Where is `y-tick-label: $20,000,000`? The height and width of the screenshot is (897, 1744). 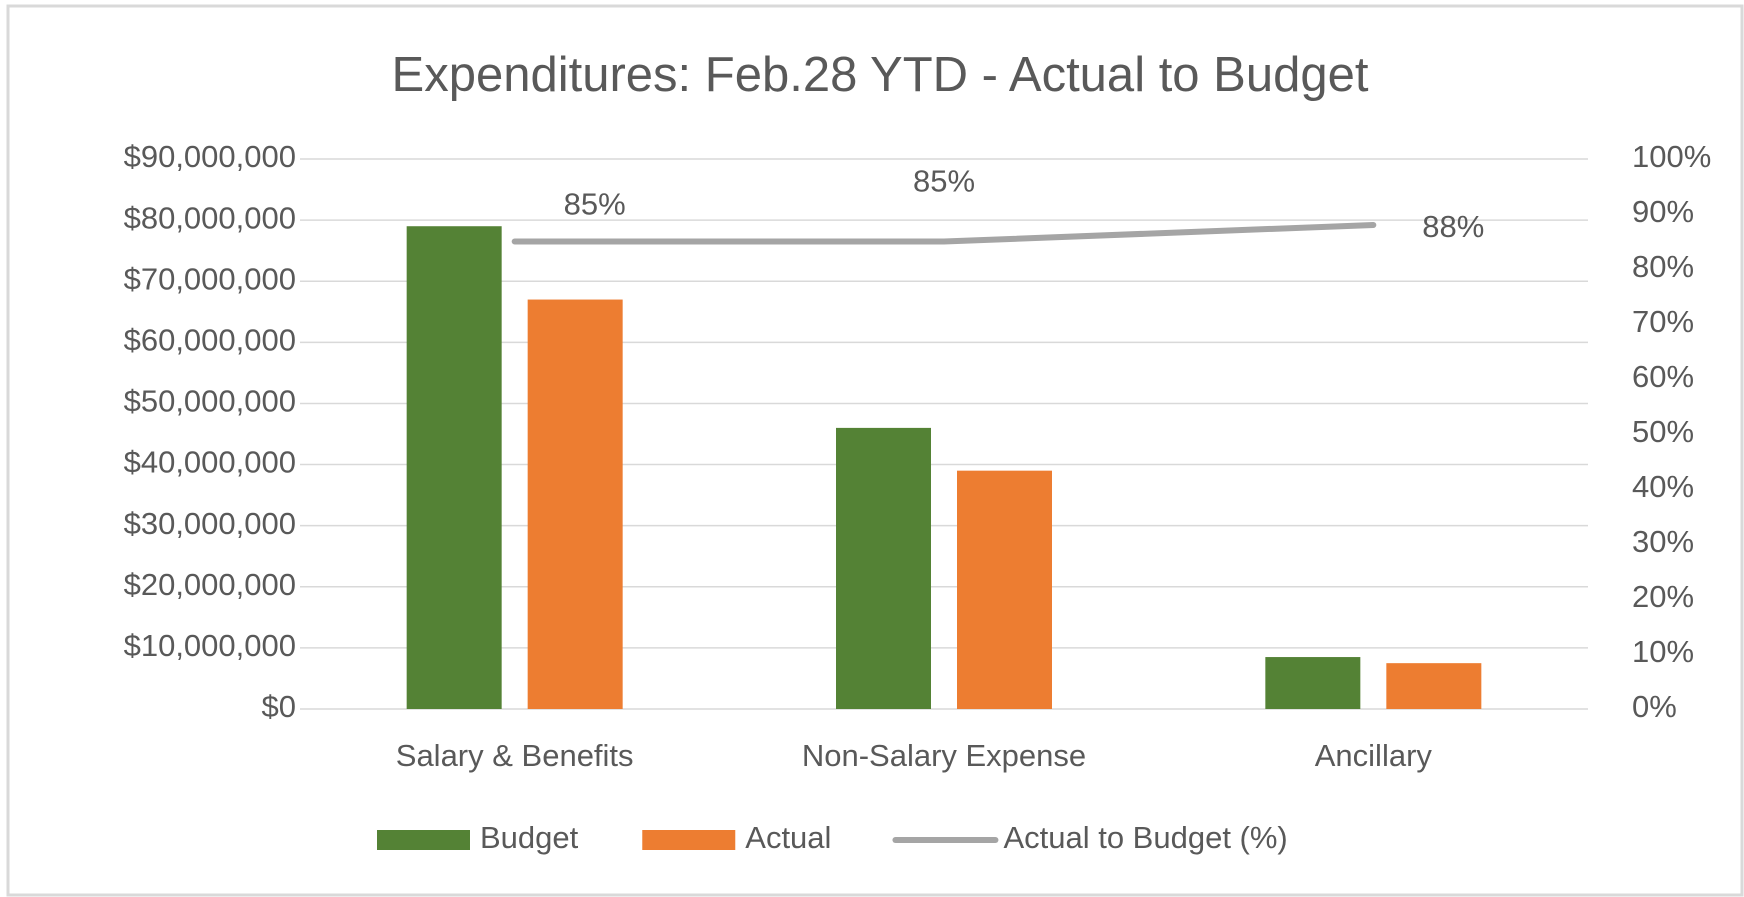
y-tick-label: $20,000,000 is located at coordinates (210, 584).